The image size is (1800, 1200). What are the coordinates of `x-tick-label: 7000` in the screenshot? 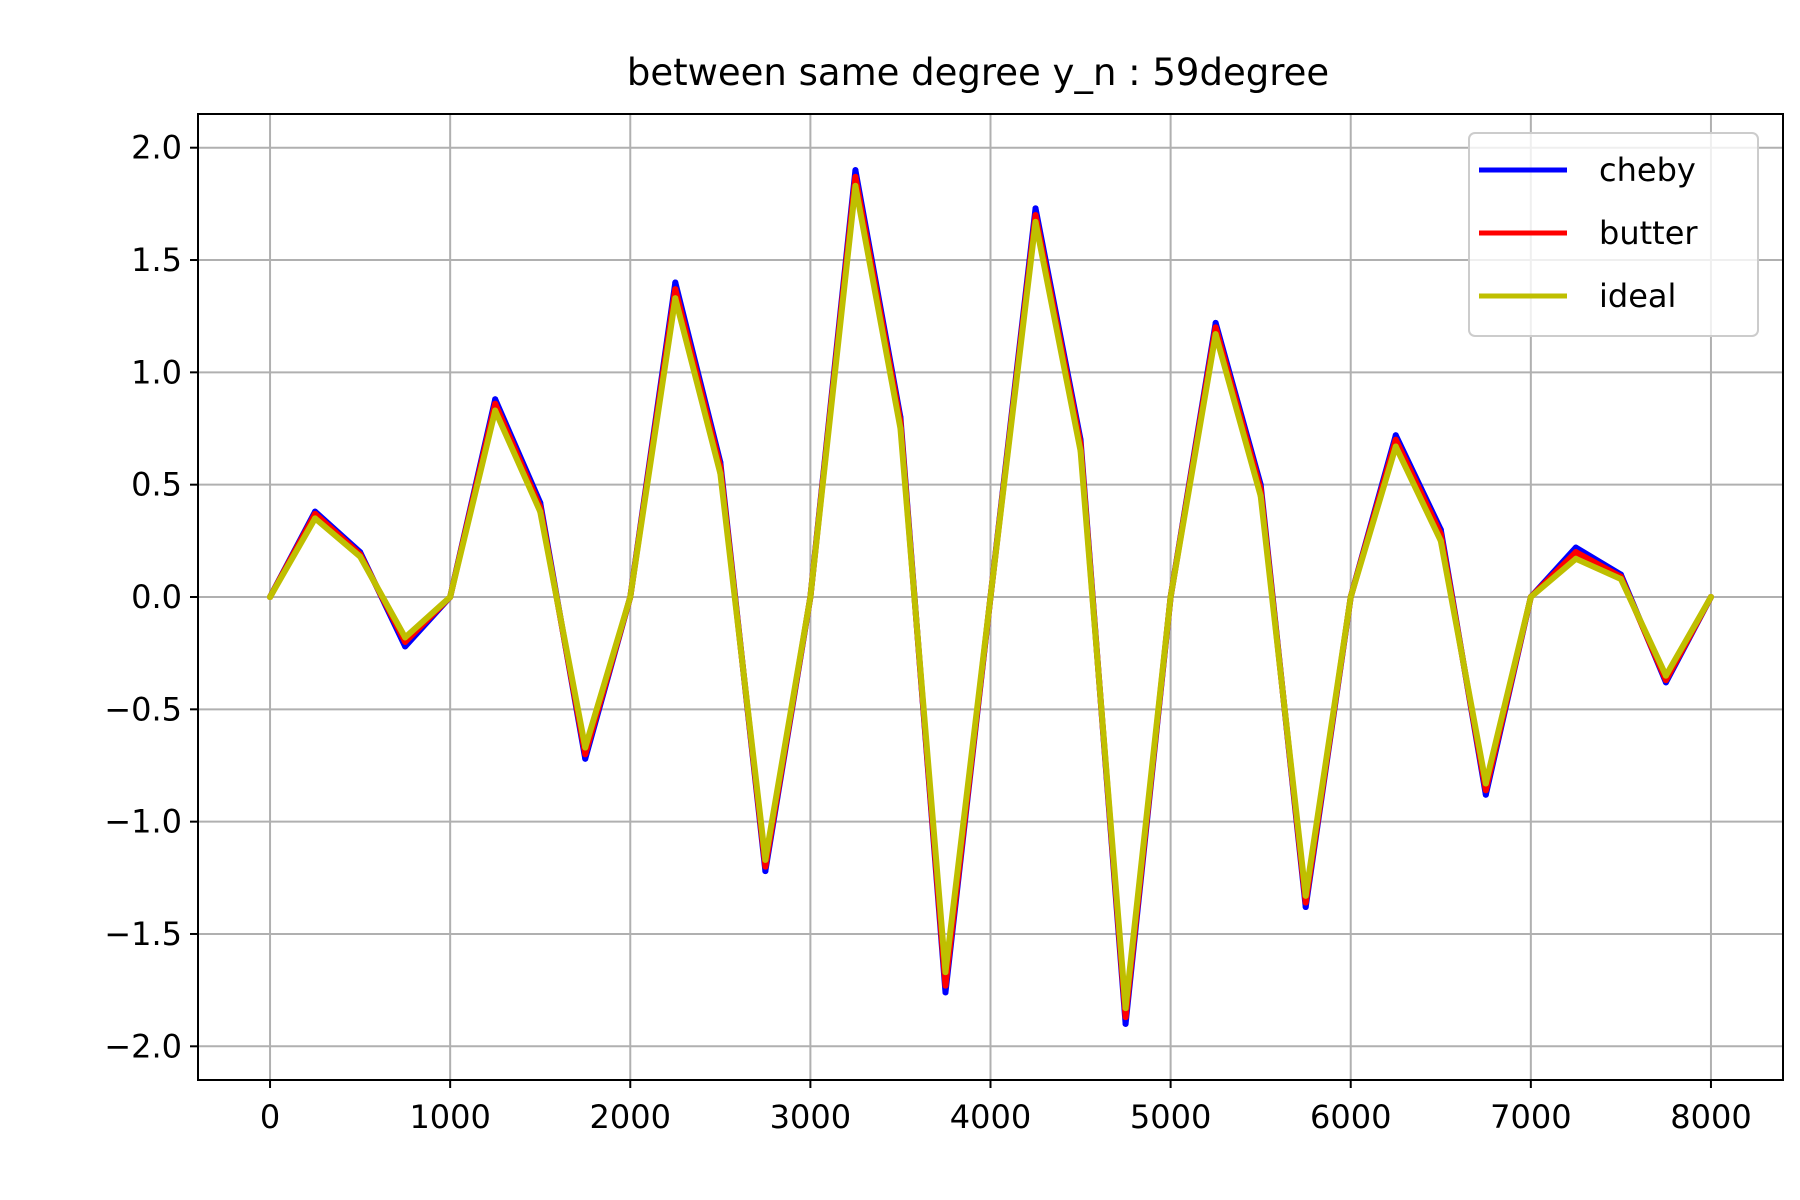 It's located at (1530, 1117).